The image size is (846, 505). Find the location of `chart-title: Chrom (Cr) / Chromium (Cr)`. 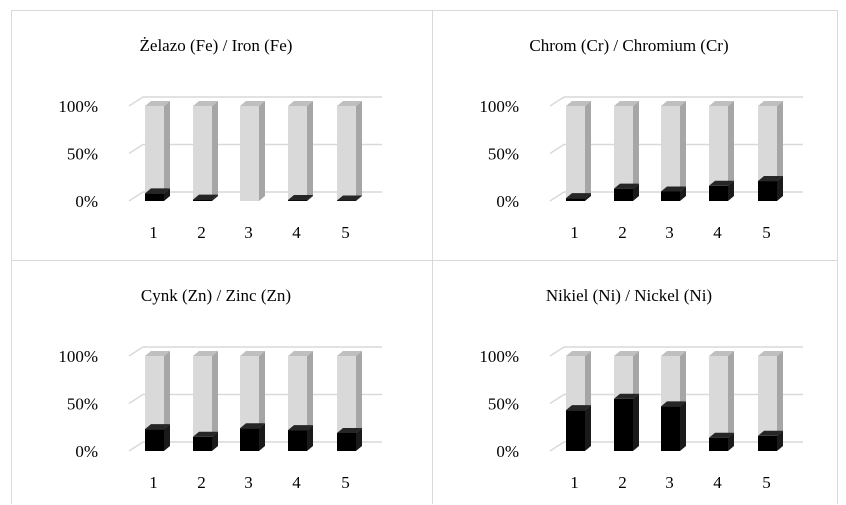

chart-title: Chrom (Cr) / Chromium (Cr) is located at coordinates (628, 45).